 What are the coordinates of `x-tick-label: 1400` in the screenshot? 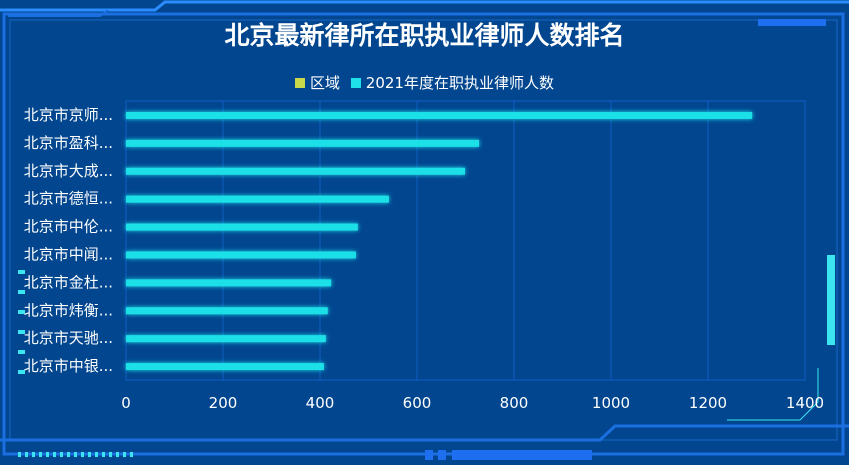 It's located at (805, 403).